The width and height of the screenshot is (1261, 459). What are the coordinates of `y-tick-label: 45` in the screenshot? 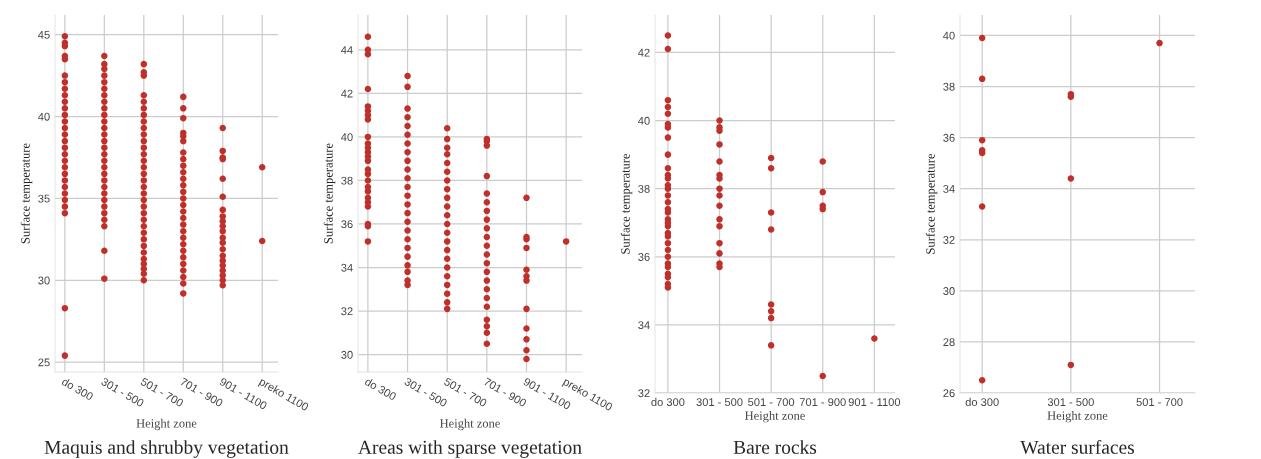 It's located at (44, 35).